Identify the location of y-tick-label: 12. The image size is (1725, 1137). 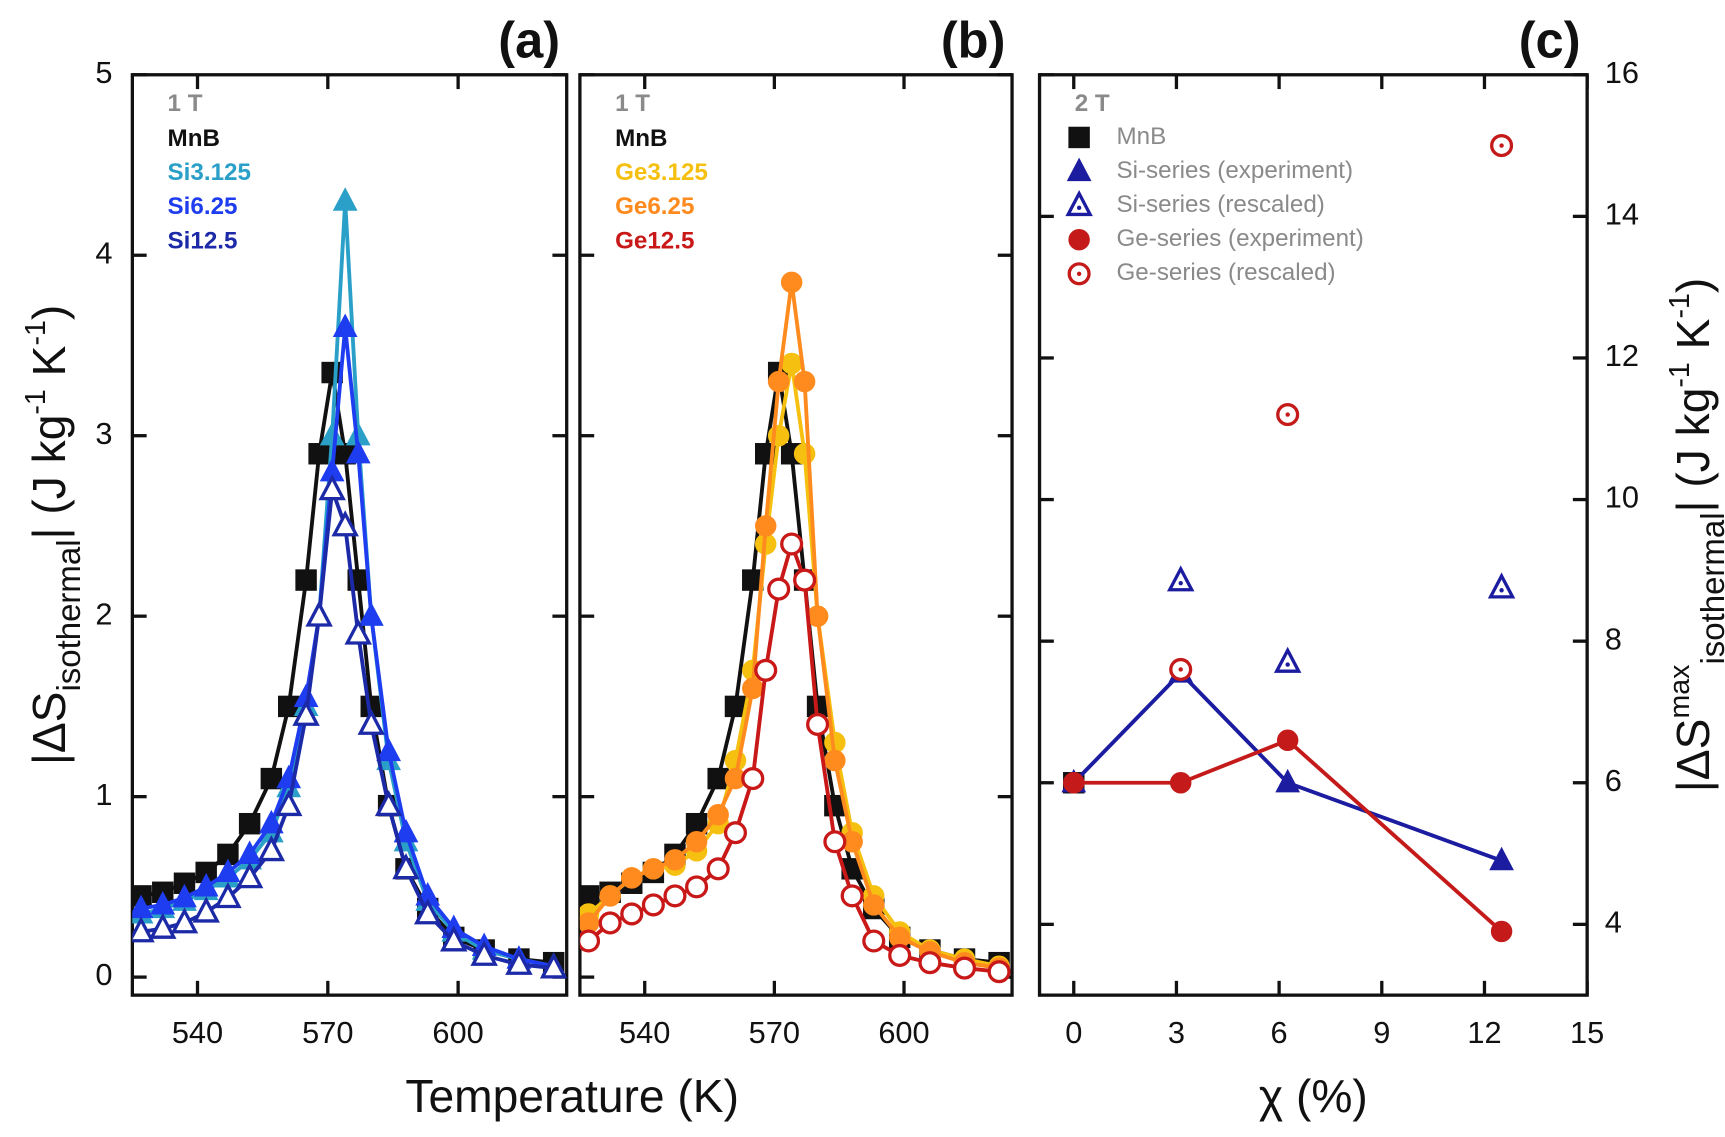
(1622, 355).